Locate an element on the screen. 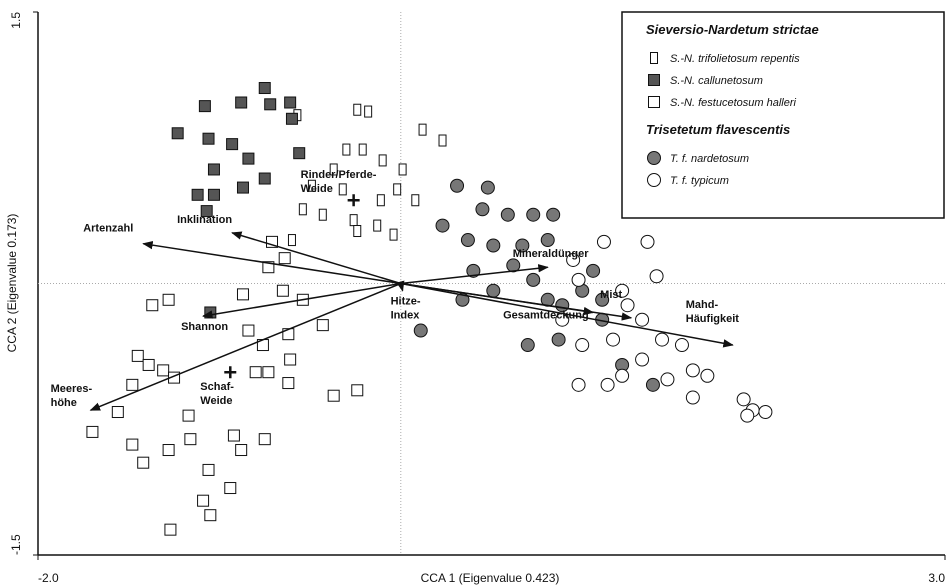 This screenshot has height=588, width=949. biplot-label-line: Mist is located at coordinates (611, 295).